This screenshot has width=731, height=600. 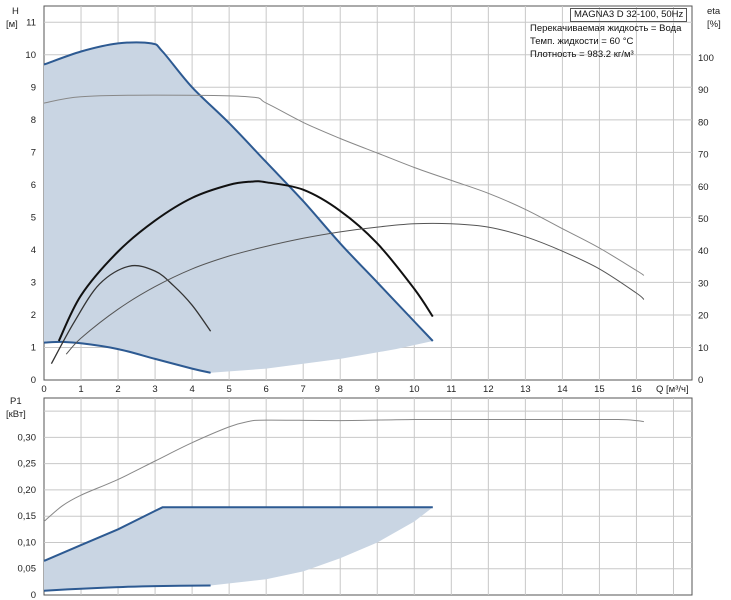 What do you see at coordinates (33, 380) in the screenshot?
I see `y-tick-label: 0` at bounding box center [33, 380].